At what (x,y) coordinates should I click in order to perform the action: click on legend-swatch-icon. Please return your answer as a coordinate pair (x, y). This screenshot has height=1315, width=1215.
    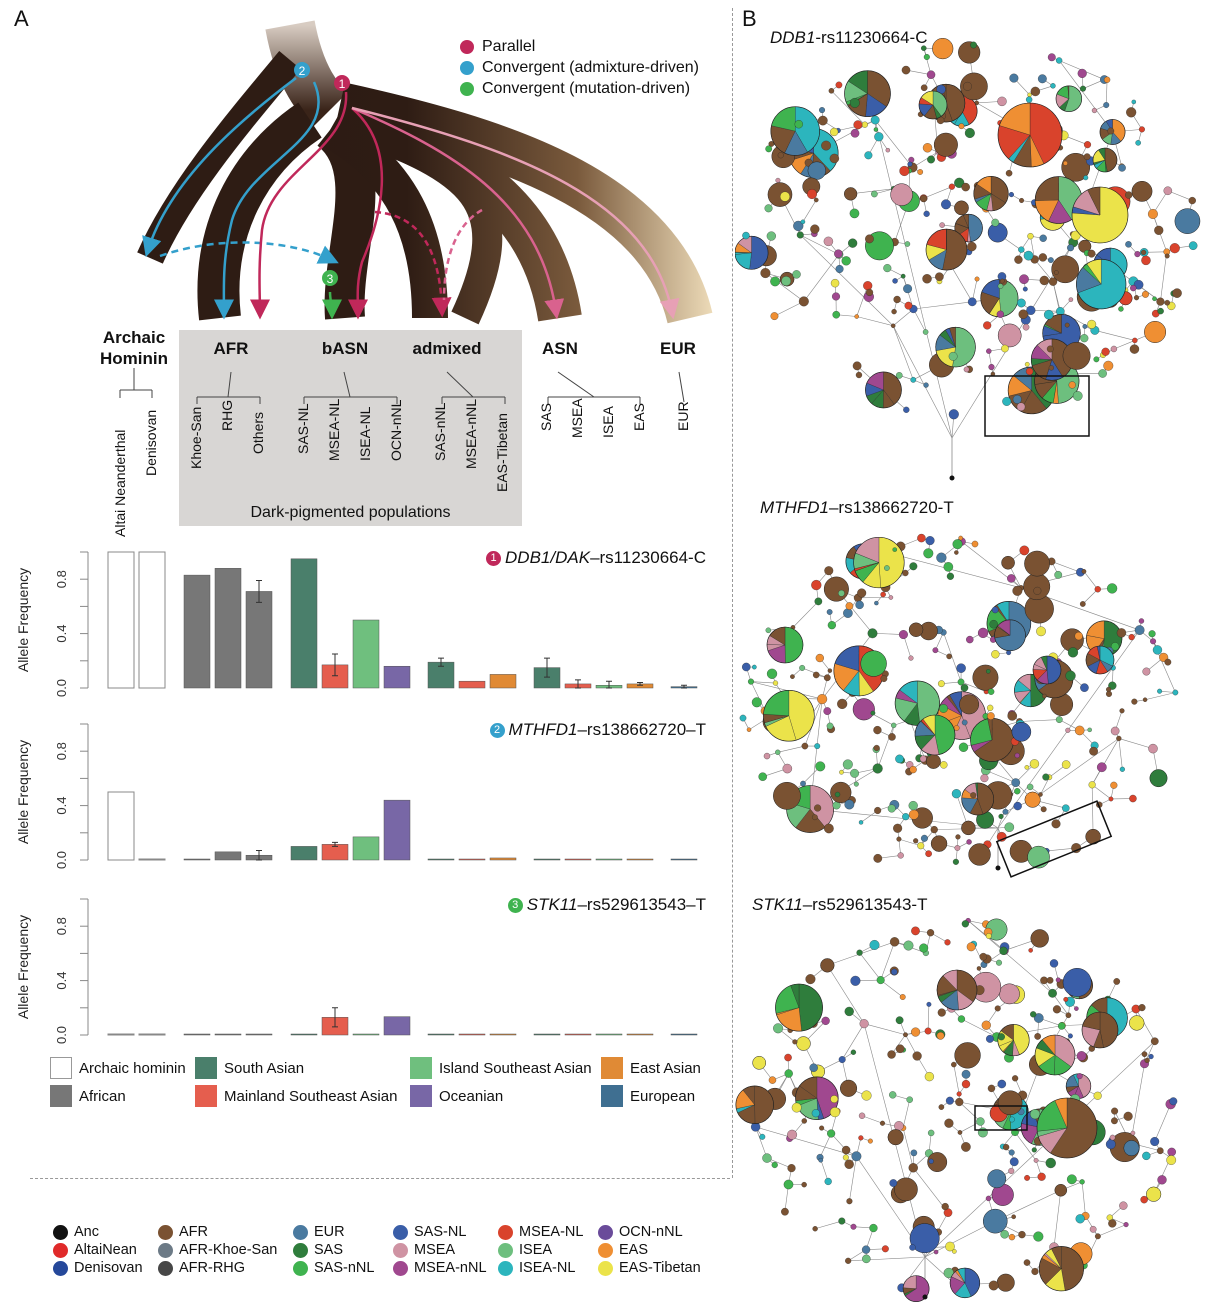
    Looking at the image, I should click on (612, 1096).